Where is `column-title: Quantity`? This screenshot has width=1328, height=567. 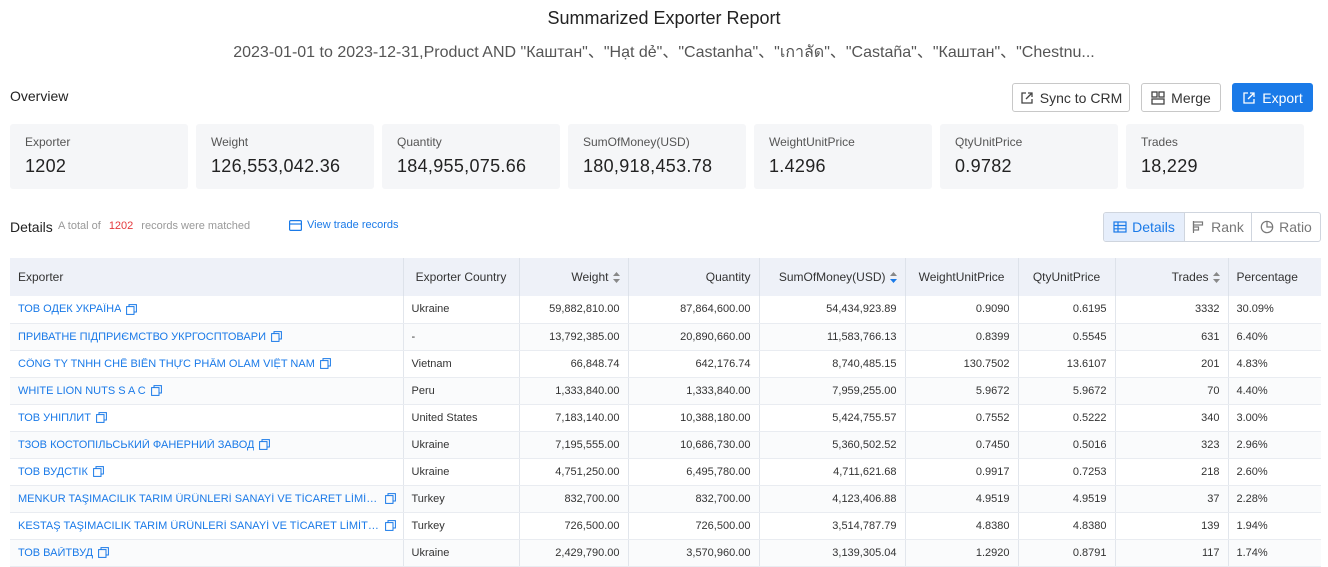
column-title: Quantity is located at coordinates (728, 277).